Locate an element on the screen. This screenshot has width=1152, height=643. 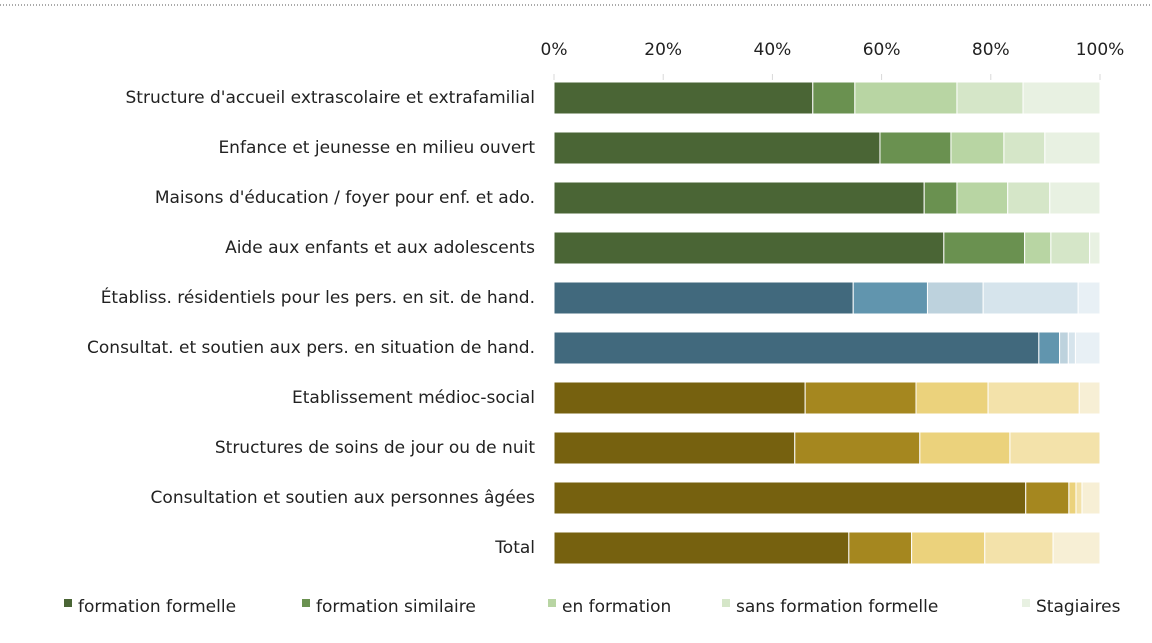
category-label: Enfance et jeunesse en milieu ouvert is located at coordinates (376, 148).